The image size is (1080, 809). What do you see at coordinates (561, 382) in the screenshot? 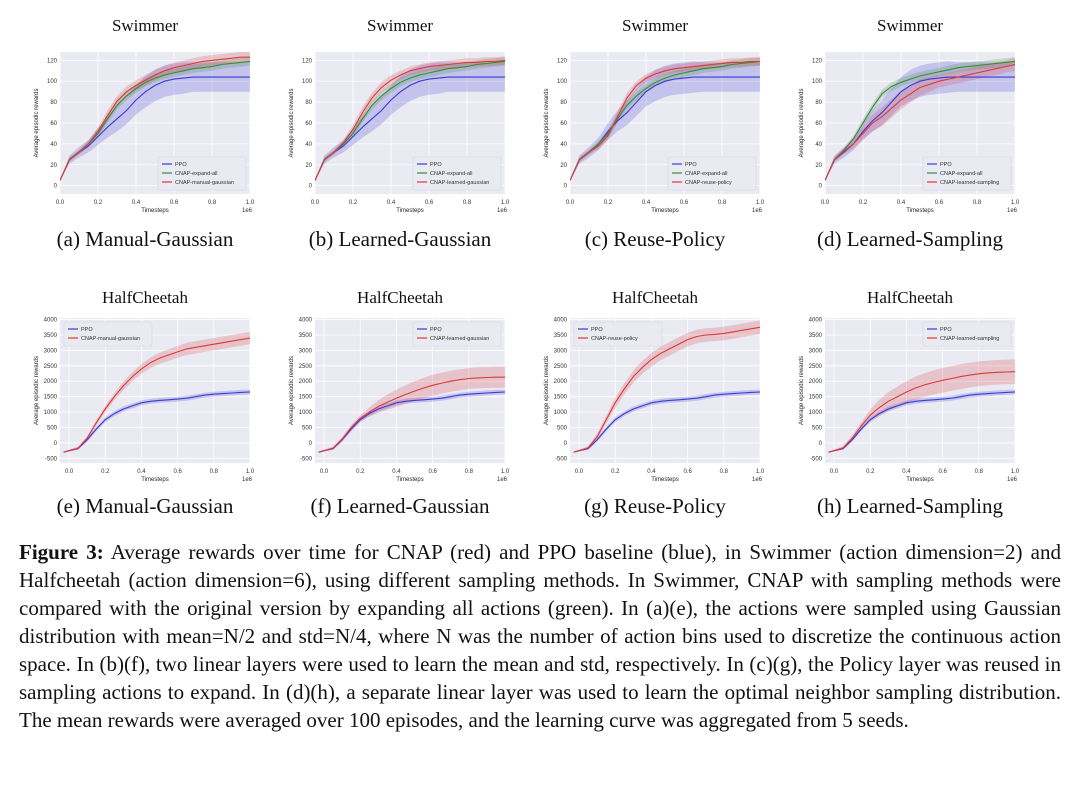
I see `y-tick-label: 2000` at bounding box center [561, 382].